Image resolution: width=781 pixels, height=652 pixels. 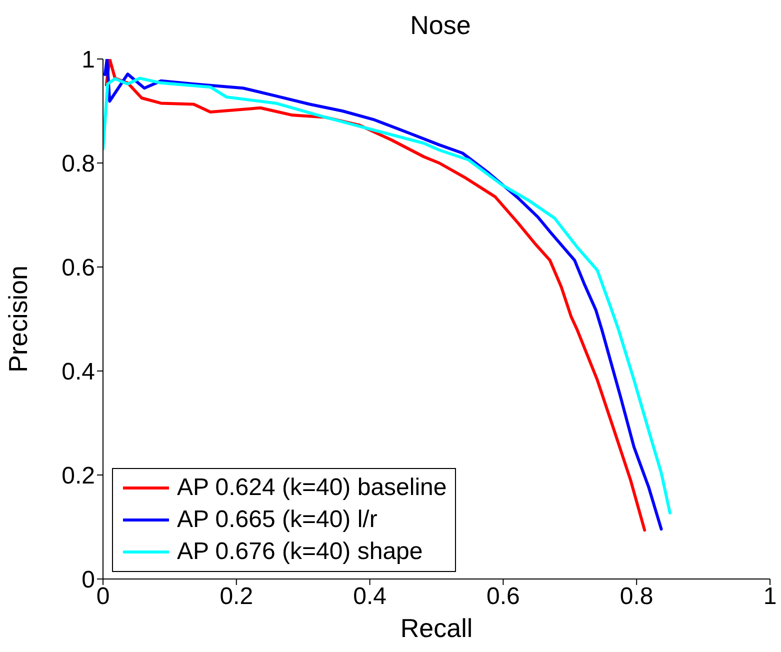 What do you see at coordinates (436, 628) in the screenshot?
I see `x-axis-title: Recall` at bounding box center [436, 628].